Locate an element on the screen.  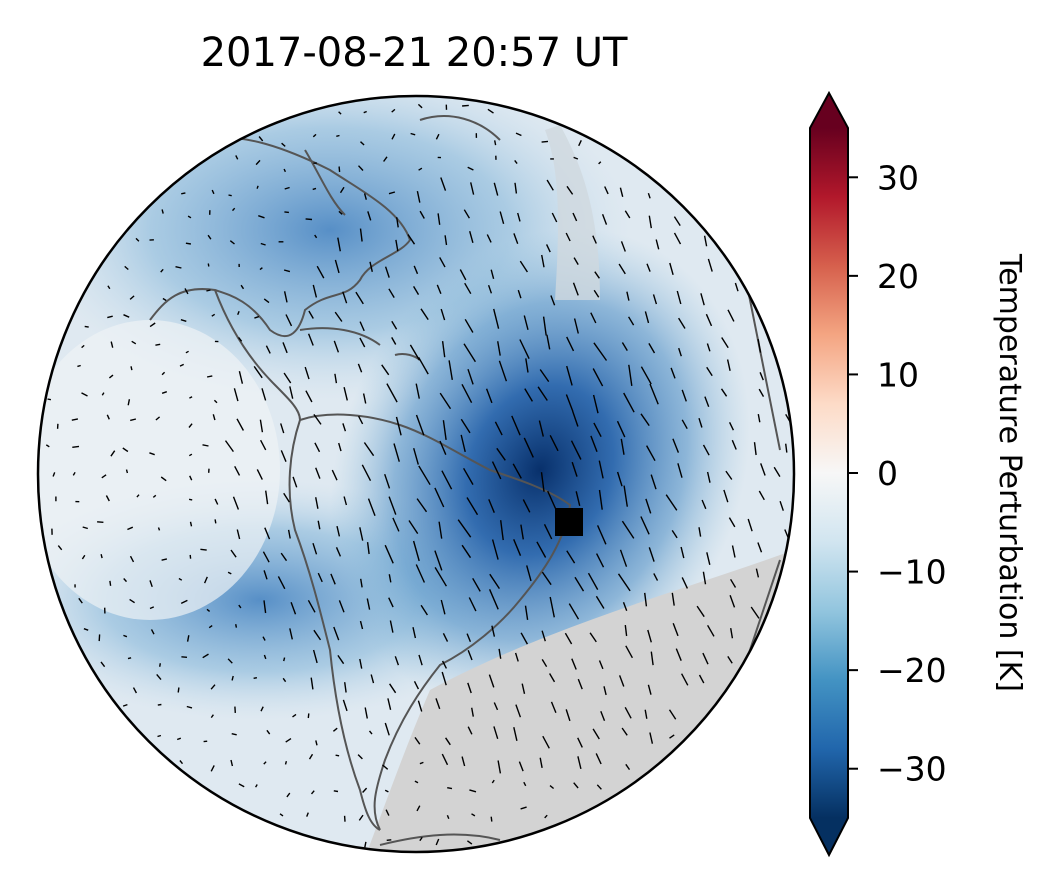
colorbar-tick-label: 30 is located at coordinates (898, 177).